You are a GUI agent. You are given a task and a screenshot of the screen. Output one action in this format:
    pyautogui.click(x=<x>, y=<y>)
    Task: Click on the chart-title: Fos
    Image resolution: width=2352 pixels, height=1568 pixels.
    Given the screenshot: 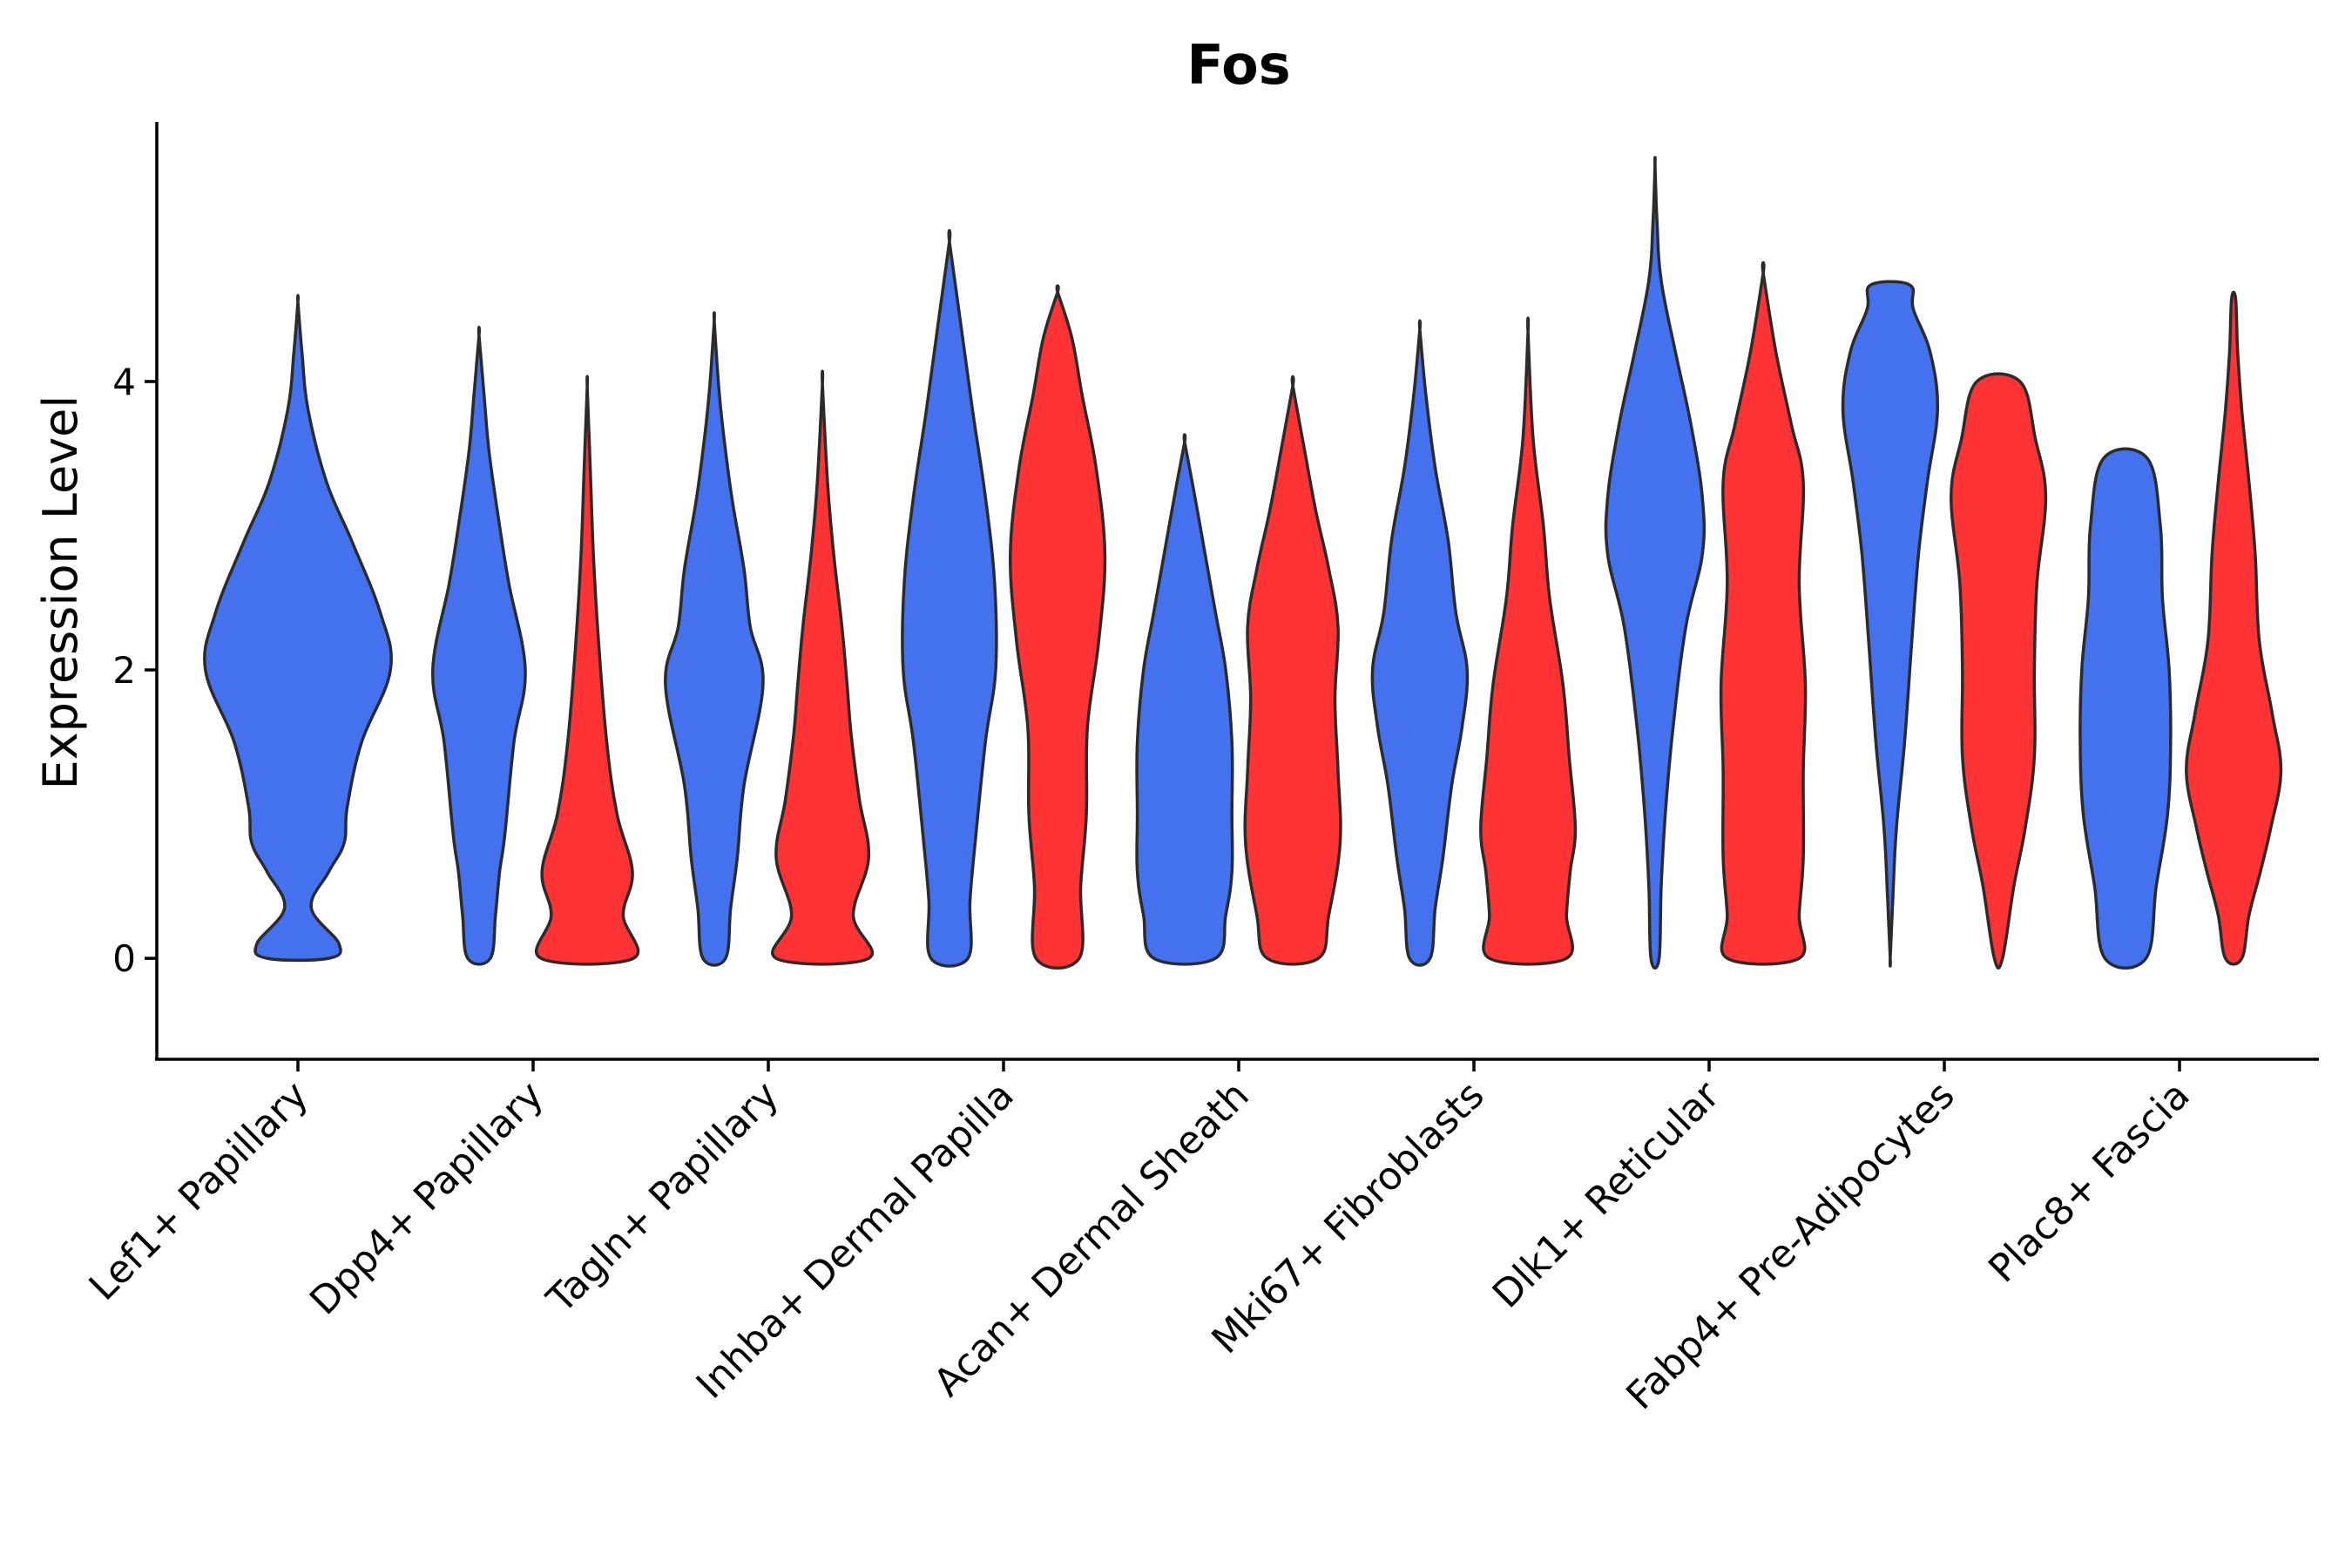 What is the action you would take?
    pyautogui.click(x=1238, y=65)
    